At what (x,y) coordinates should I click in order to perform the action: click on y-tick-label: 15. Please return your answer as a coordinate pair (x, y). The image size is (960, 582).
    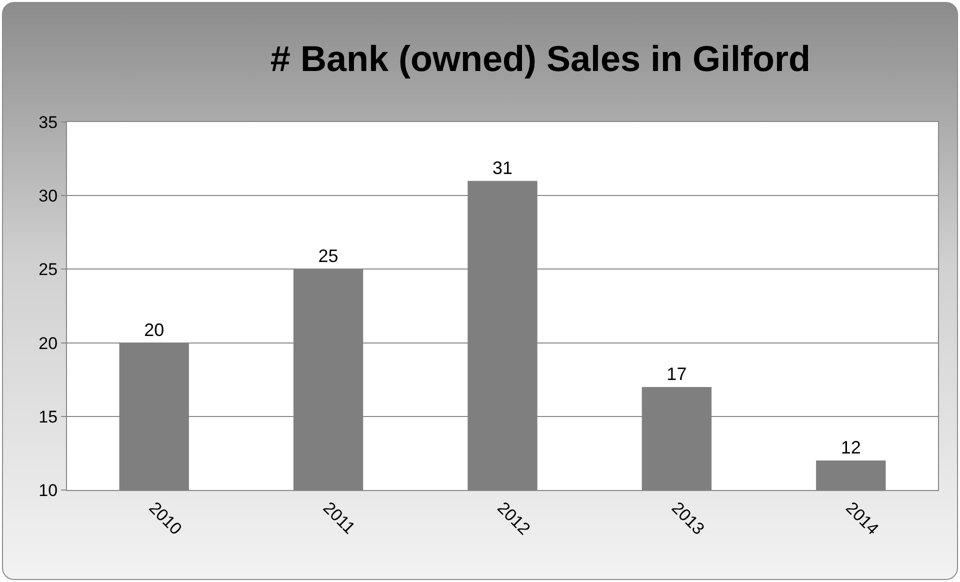
    Looking at the image, I should click on (48, 416).